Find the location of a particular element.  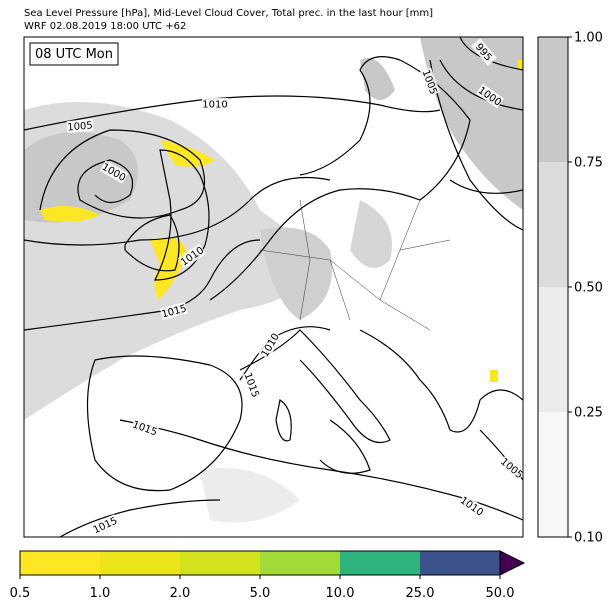

precip-colorbar: 0.5 1.0 2.0 5.0 10.0 25.0 50.0 is located at coordinates (268, 575).